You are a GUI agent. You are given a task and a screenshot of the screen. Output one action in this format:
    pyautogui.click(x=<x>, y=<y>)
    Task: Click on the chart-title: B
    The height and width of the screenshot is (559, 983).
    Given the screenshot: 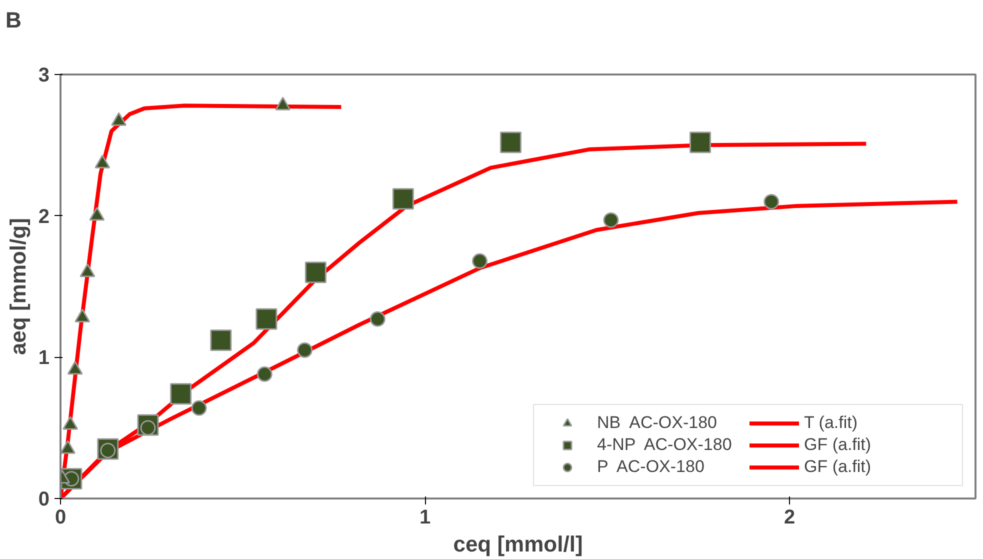 What is the action you would take?
    pyautogui.click(x=14, y=20)
    